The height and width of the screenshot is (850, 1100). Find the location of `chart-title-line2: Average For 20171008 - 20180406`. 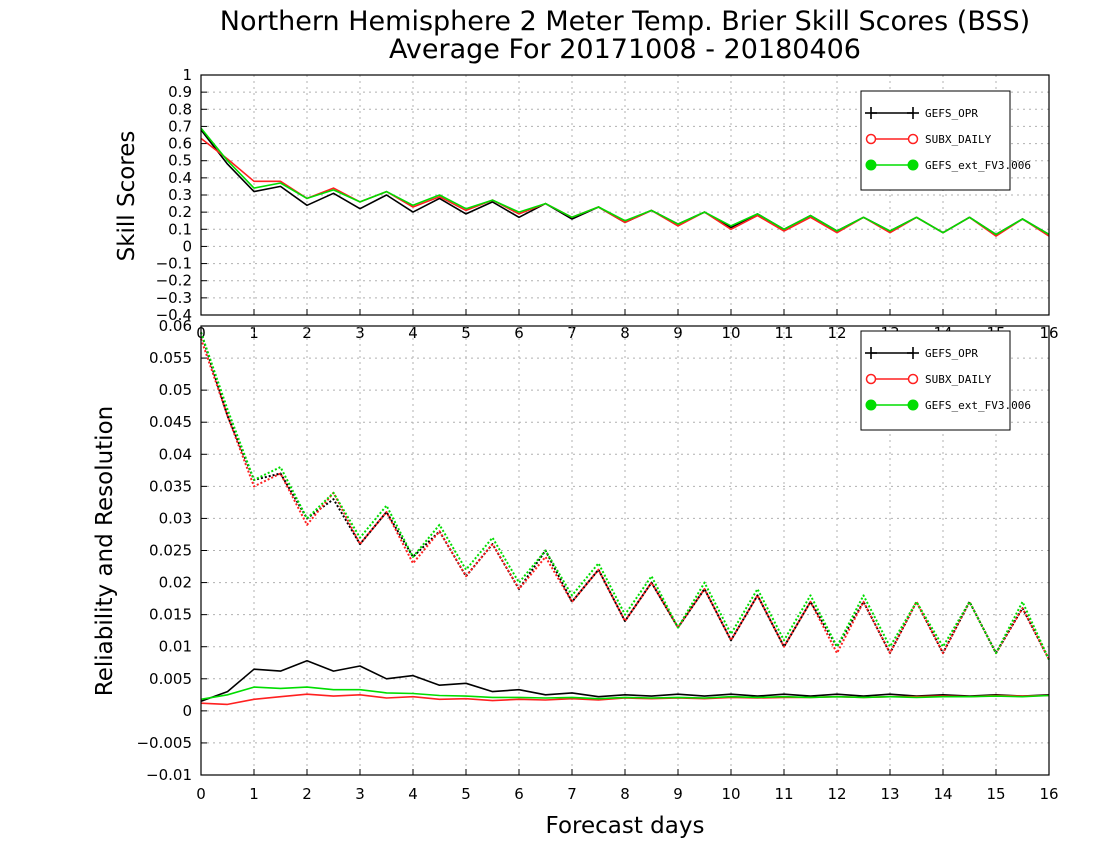

chart-title-line2: Average For 20171008 - 20180406 is located at coordinates (625, 49).